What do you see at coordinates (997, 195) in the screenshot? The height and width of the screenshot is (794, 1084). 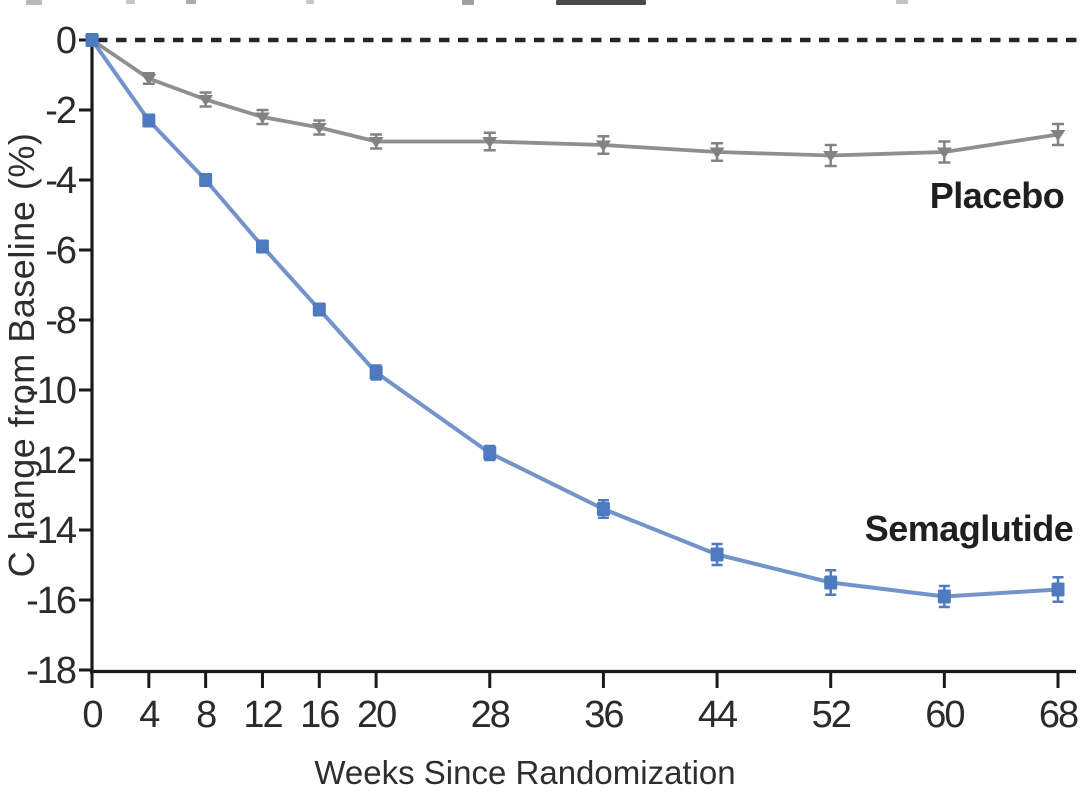 I see `placebo-series-label: Placebo` at bounding box center [997, 195].